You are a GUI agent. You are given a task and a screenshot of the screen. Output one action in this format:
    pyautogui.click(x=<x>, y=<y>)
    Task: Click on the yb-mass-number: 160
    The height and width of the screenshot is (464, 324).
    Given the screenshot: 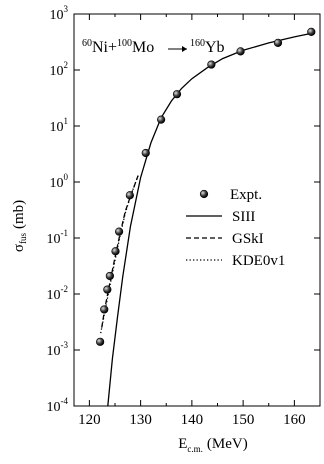 What is the action you would take?
    pyautogui.click(x=197, y=43)
    